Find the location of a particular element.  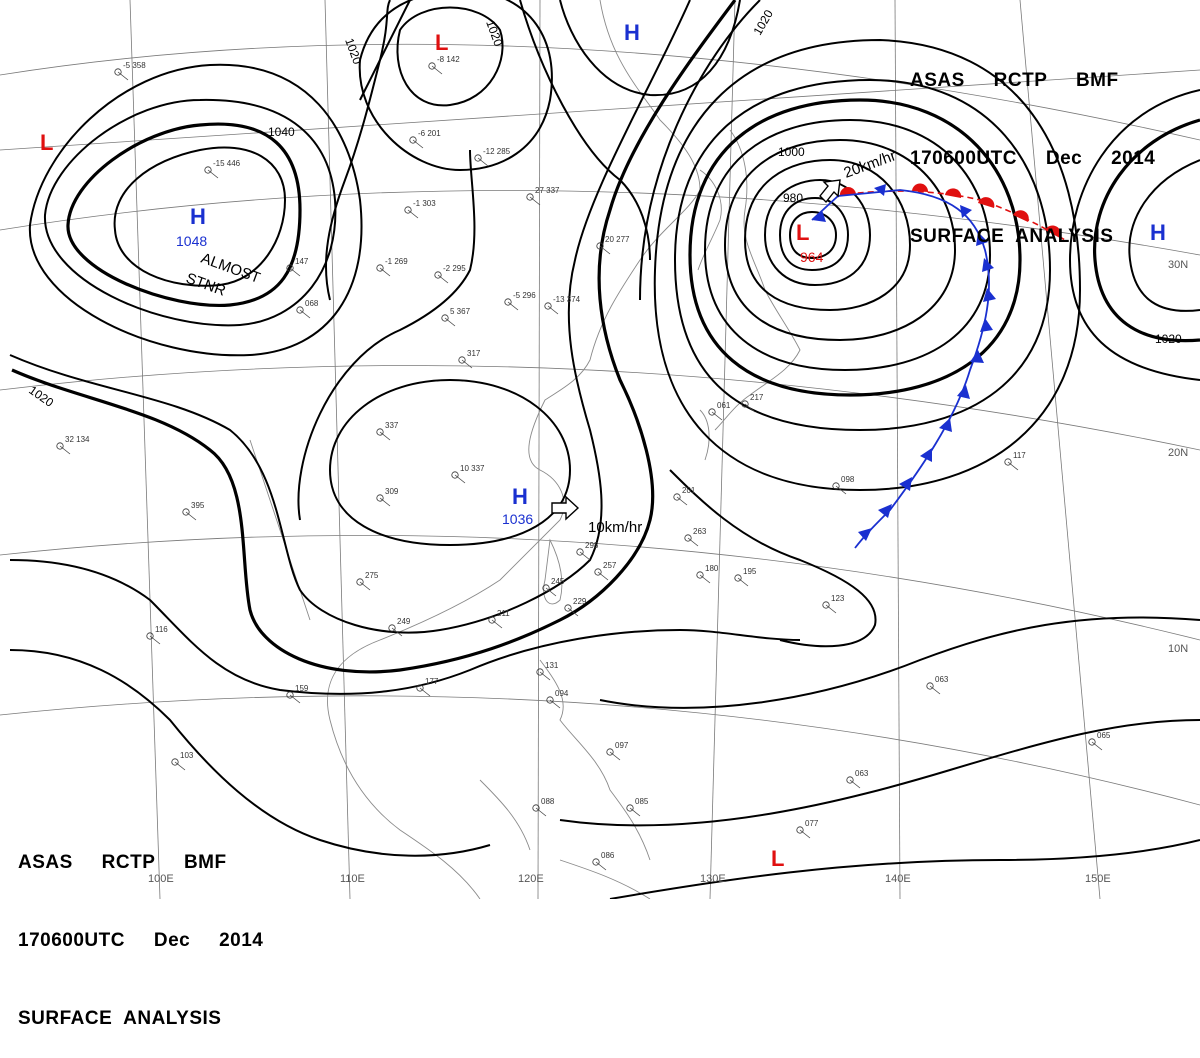

station-value: 094 is located at coordinates (562, 693).